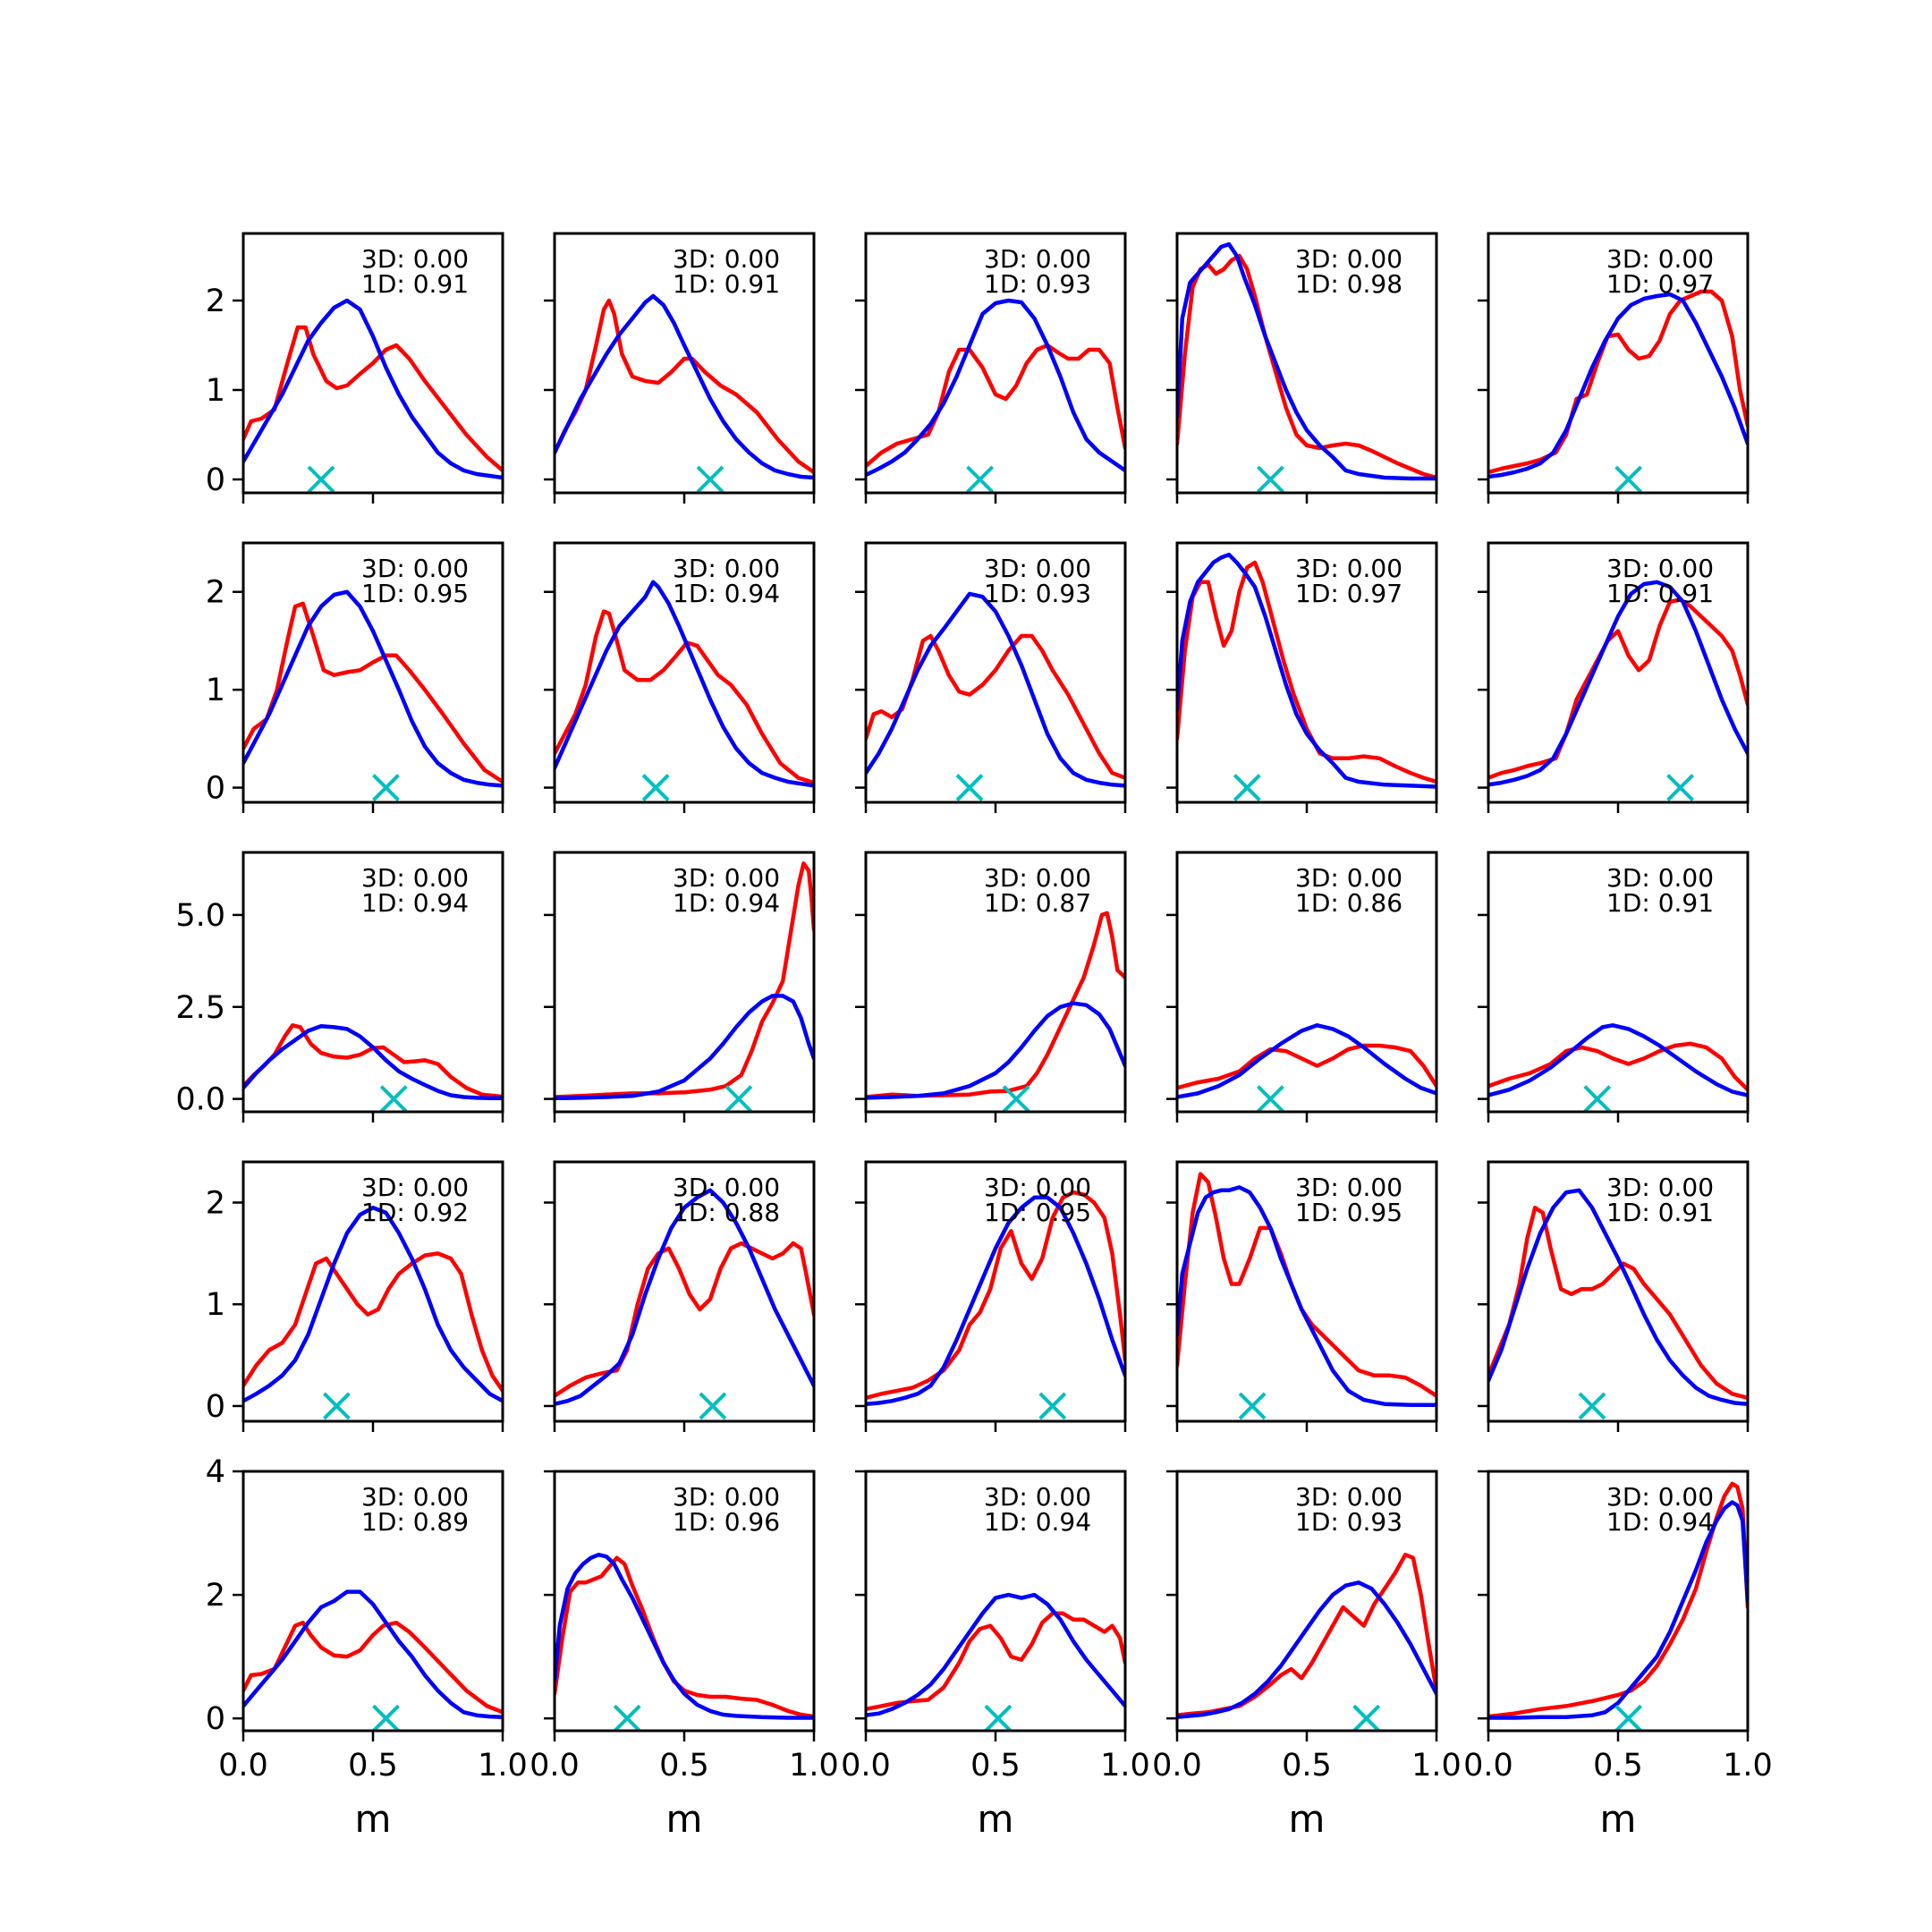 This screenshot has height=1932, width=1932. Describe the element at coordinates (215, 391) in the screenshot. I see `y-tick-label: 1` at that location.